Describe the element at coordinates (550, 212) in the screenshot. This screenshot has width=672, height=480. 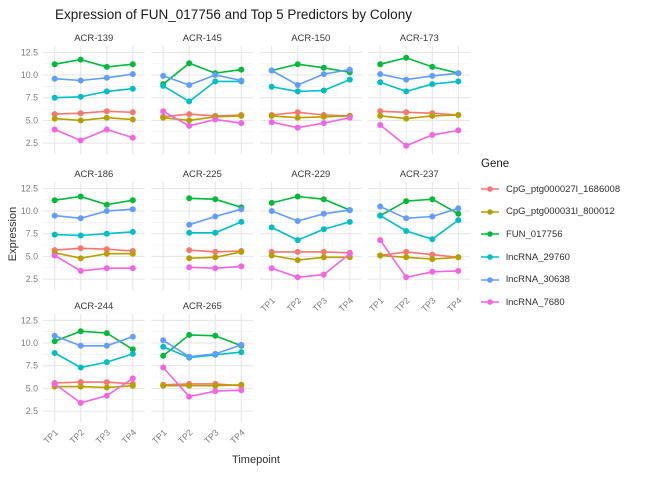
I see `legend-entry-CpG_ptg000031l_800012: CpG_ptg000031l_800012` at that location.